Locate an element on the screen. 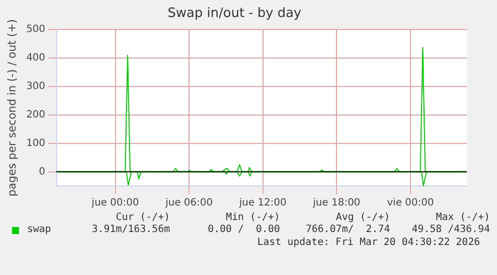 The height and width of the screenshot is (275, 497). text: Avg (-/+) is located at coordinates (362, 218).